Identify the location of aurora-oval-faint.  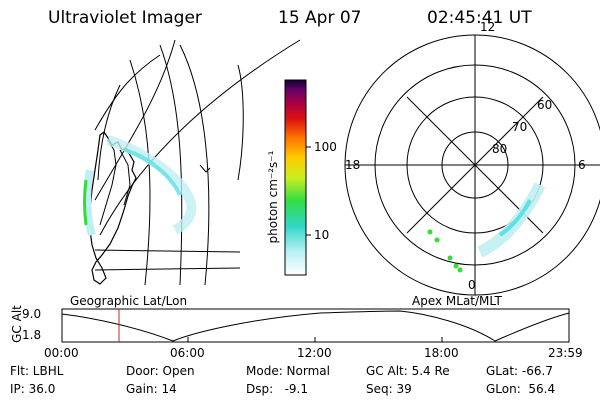
(151, 185).